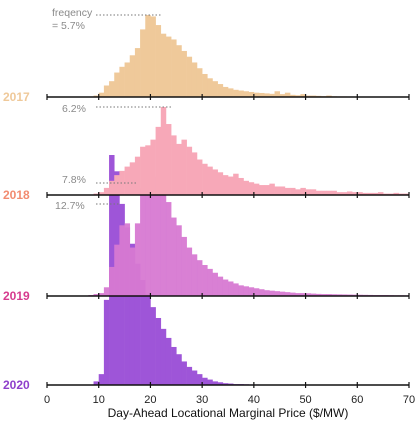  Describe the element at coordinates (16, 97) in the screenshot. I see `year-label-2017: 2017` at that location.